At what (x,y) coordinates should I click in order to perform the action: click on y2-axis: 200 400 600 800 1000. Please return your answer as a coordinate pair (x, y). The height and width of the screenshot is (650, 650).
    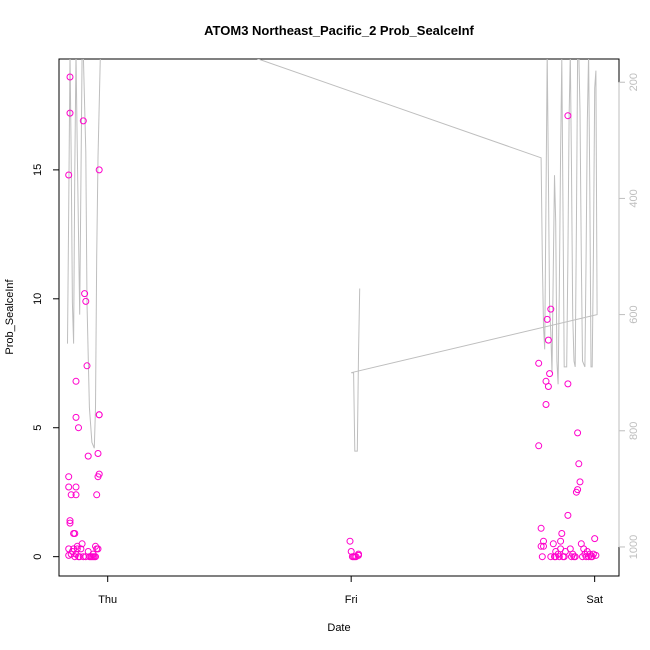
    Looking at the image, I should click on (629, 316).